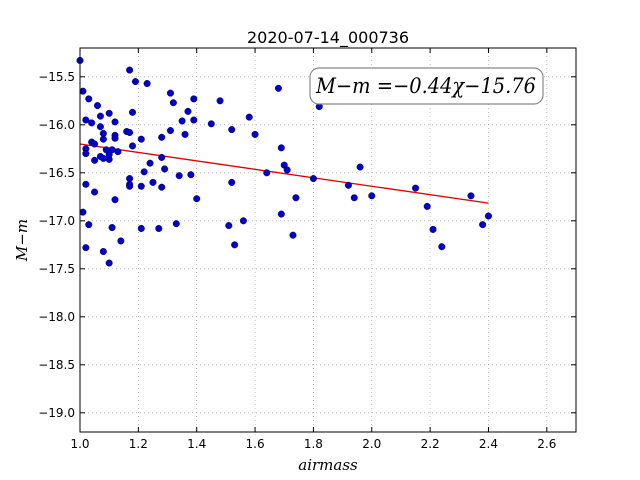  Describe the element at coordinates (488, 444) in the screenshot. I see `x-tick-label: 2.4` at that location.